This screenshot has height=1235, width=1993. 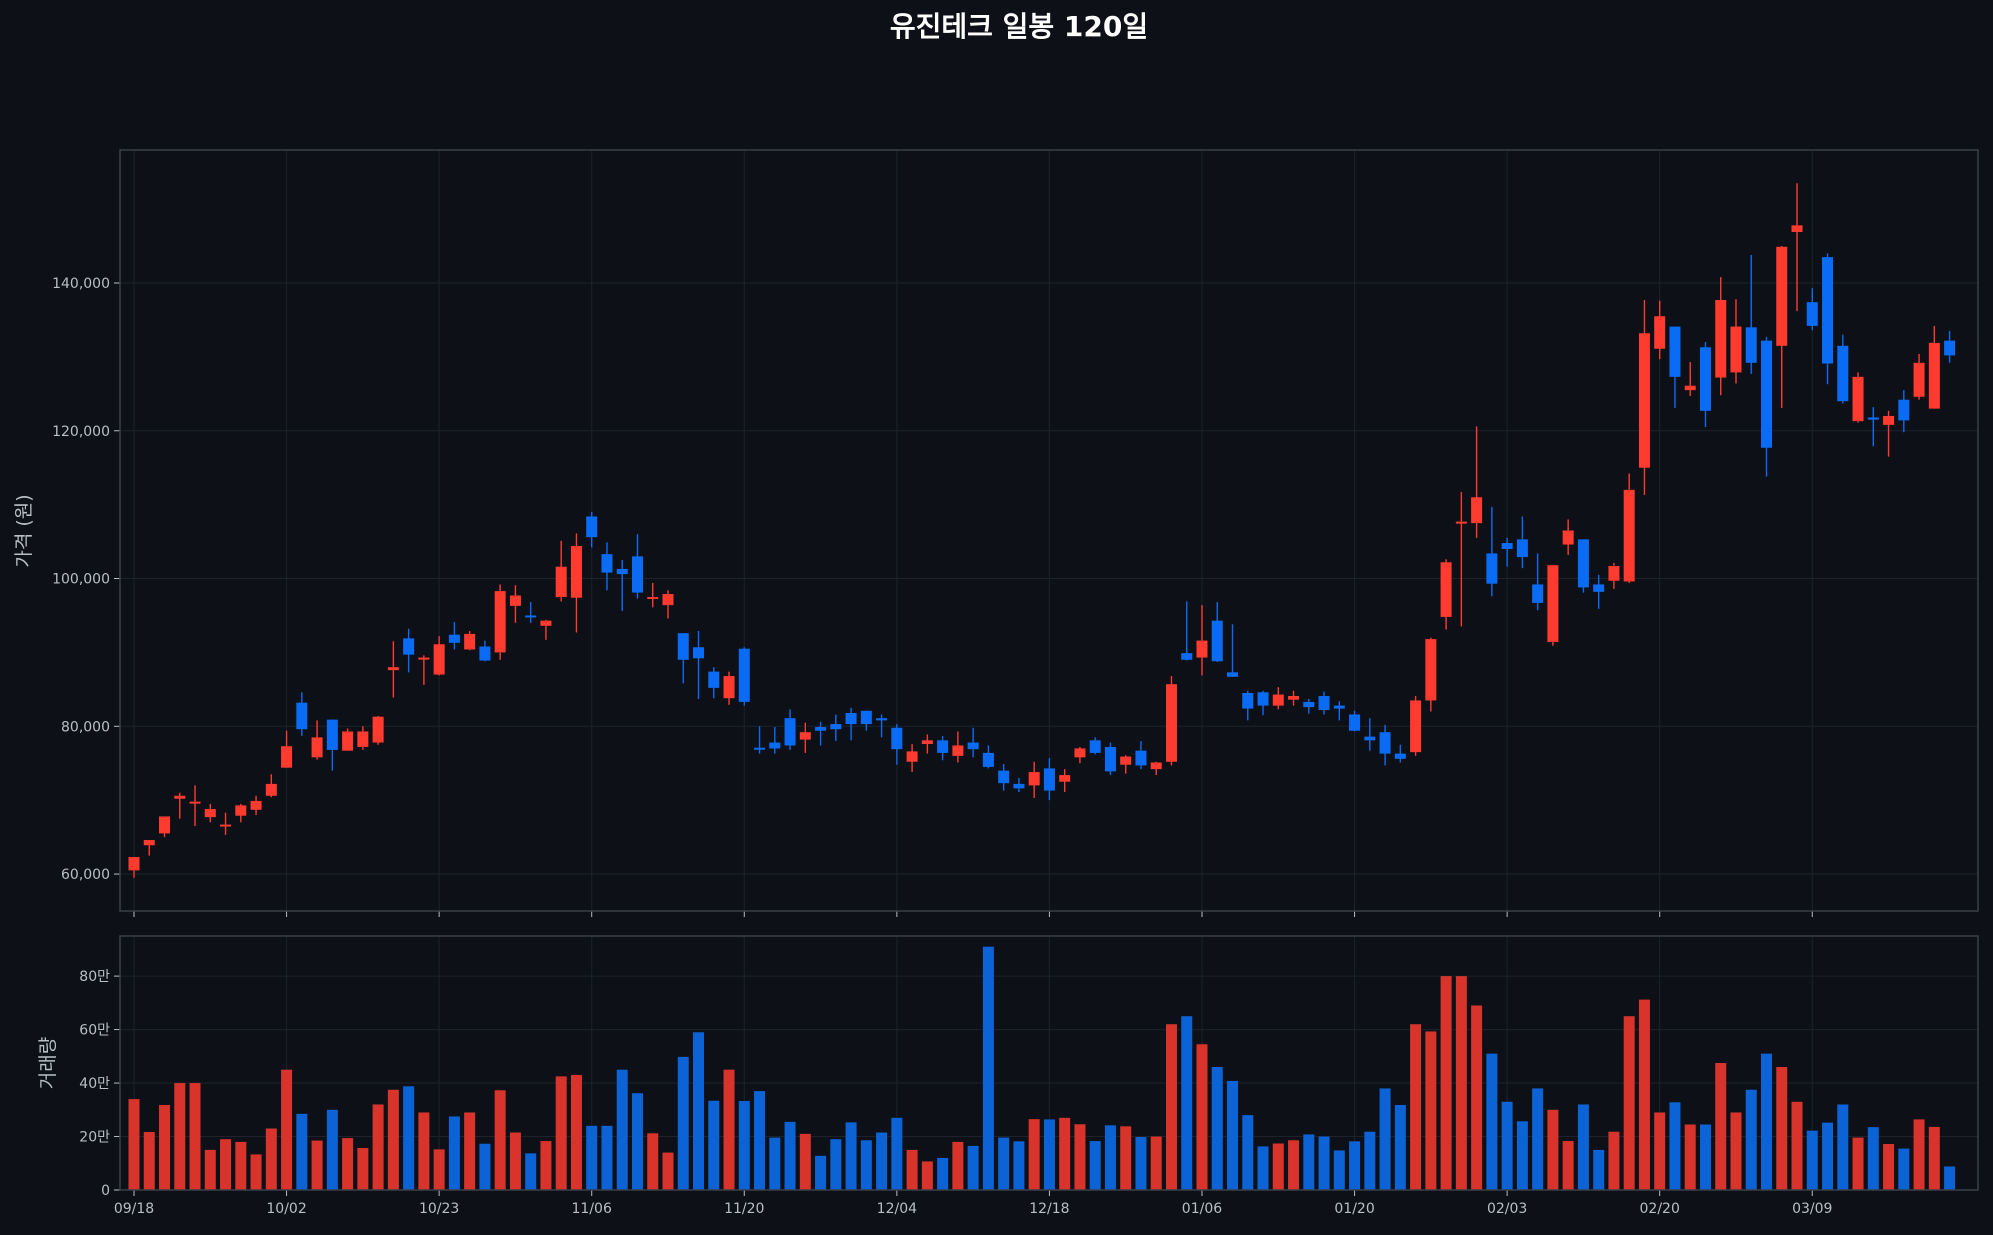 What do you see at coordinates (897, 1209) in the screenshot?
I see `x-tick-label: 12/04` at bounding box center [897, 1209].